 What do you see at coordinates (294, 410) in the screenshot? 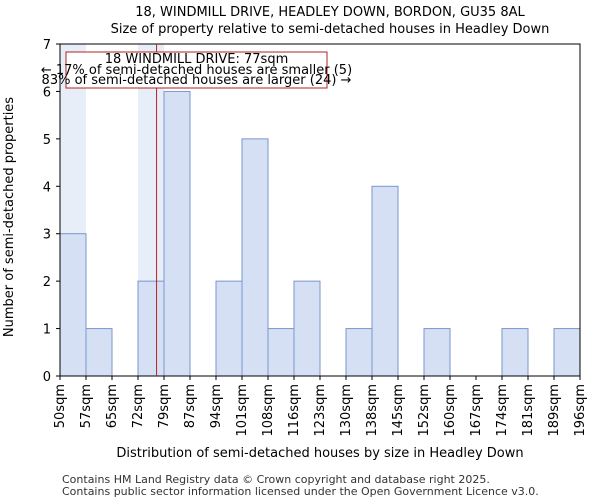
I see `x-tick-label: 116sqm` at bounding box center [294, 410].